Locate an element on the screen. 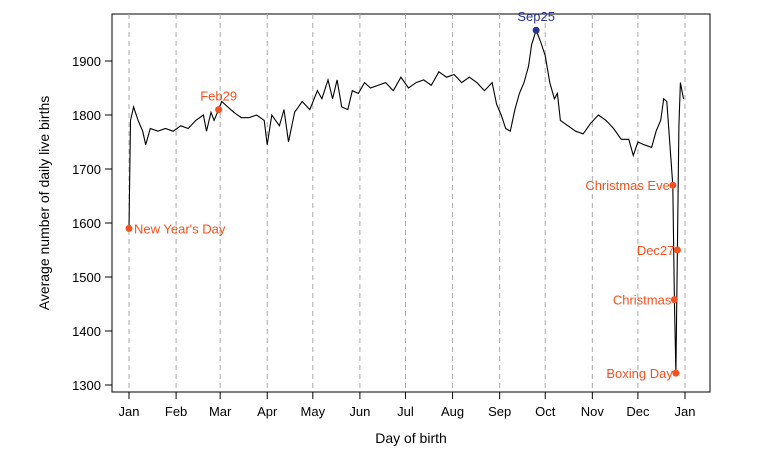 This screenshot has height=454, width=768. annotation-label: New Year's Day is located at coordinates (180, 228).